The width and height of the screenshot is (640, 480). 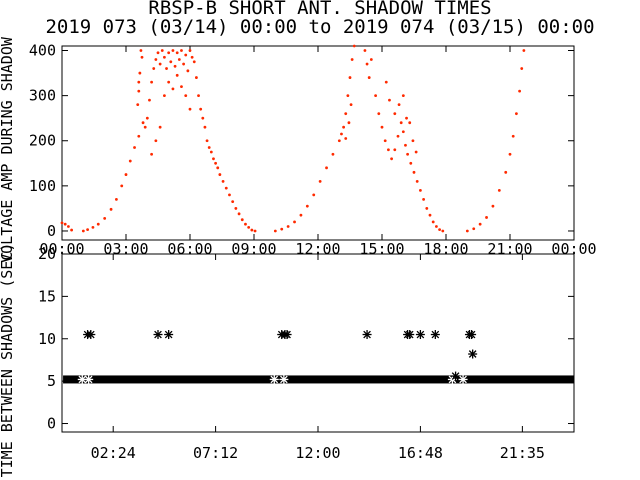 I want to click on interval-y-axis-label: TIME BETWEEN SHADOWS (SEC), so click(x=8, y=360).